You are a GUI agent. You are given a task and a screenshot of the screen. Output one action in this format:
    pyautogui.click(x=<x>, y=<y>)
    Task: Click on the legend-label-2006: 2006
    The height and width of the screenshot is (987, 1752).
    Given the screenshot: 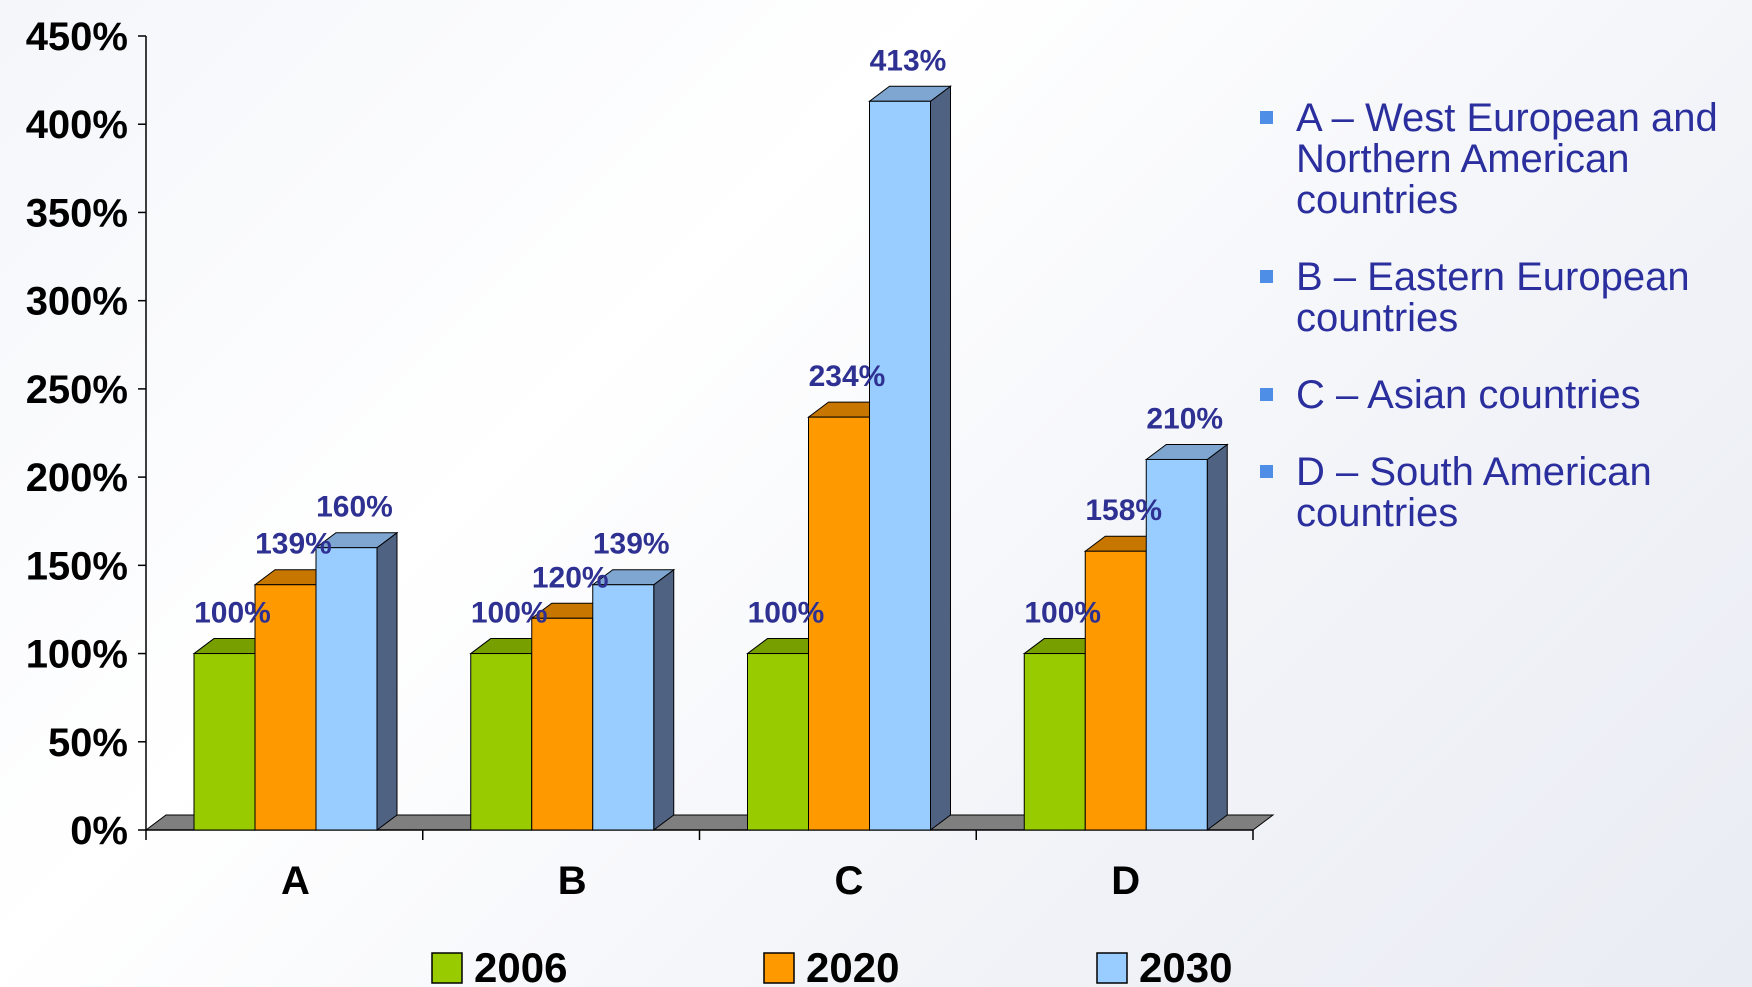 What is the action you would take?
    pyautogui.click(x=520, y=965)
    